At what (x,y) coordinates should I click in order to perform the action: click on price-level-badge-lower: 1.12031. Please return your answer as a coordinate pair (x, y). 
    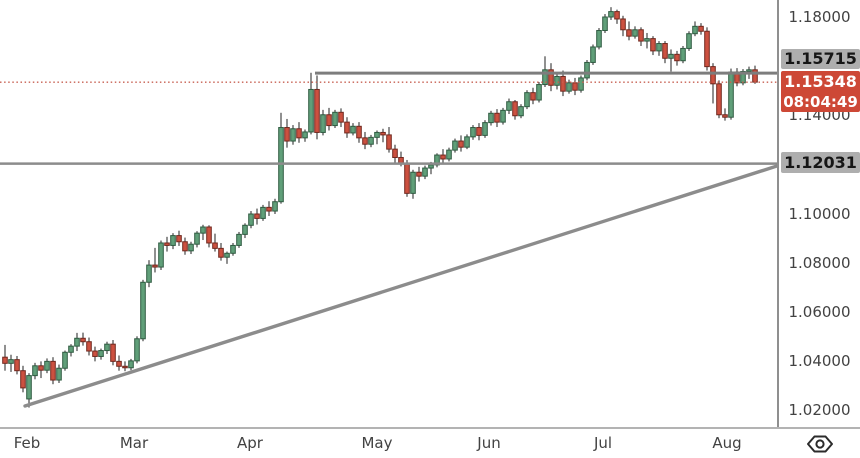
    Looking at the image, I should click on (820, 162).